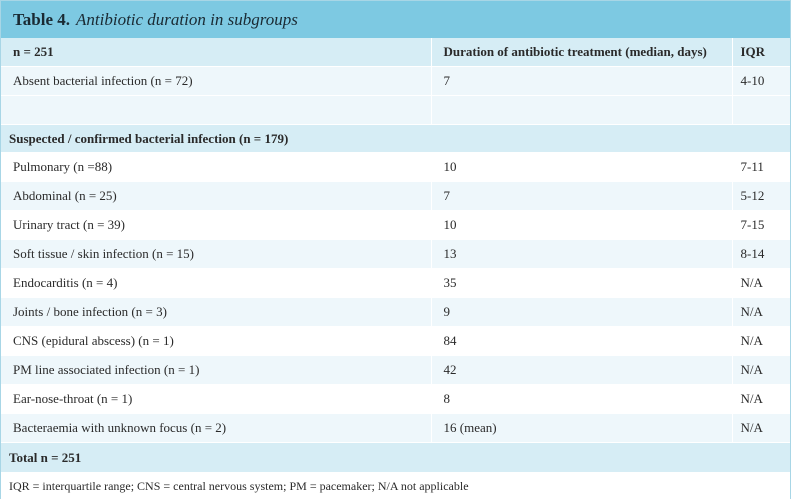 This screenshot has height=501, width=791. Describe the element at coordinates (216, 254) in the screenshot. I see `row-label: Soft tissue / skin infection (n = 15)` at that location.